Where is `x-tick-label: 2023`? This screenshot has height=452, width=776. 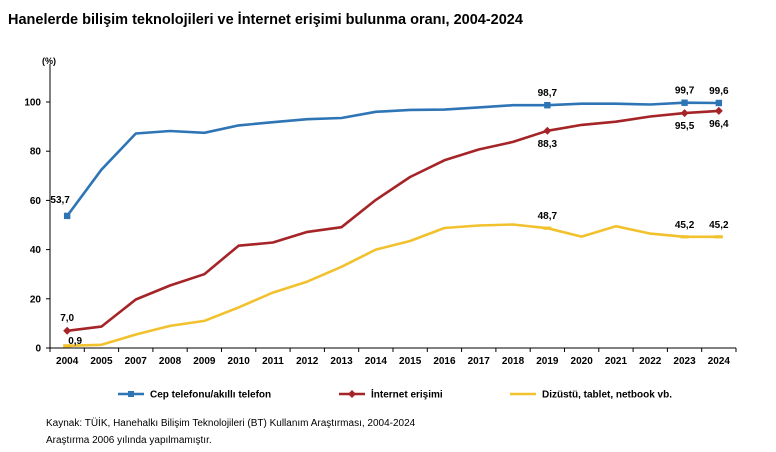
x-tick-label: 2023 is located at coordinates (684, 361).